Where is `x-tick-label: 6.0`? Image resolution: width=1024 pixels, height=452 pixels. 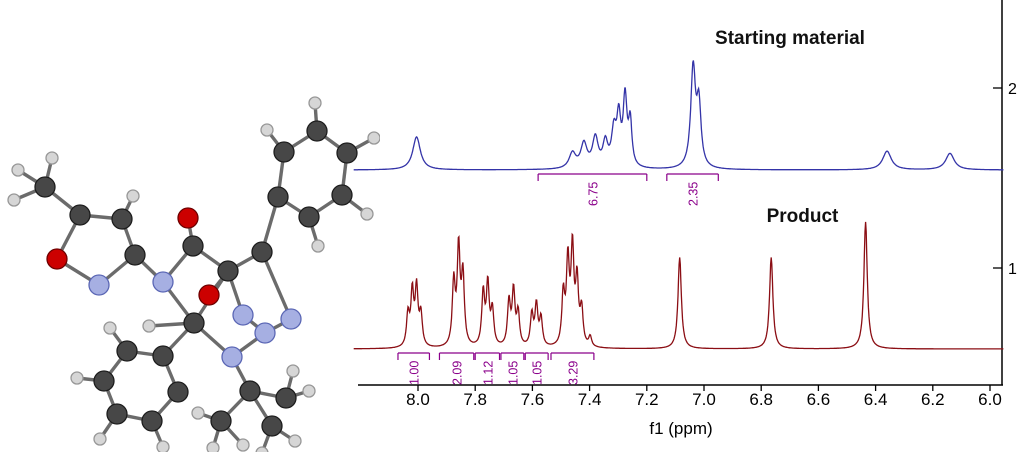
x-tick-label: 6.0 is located at coordinates (990, 399).